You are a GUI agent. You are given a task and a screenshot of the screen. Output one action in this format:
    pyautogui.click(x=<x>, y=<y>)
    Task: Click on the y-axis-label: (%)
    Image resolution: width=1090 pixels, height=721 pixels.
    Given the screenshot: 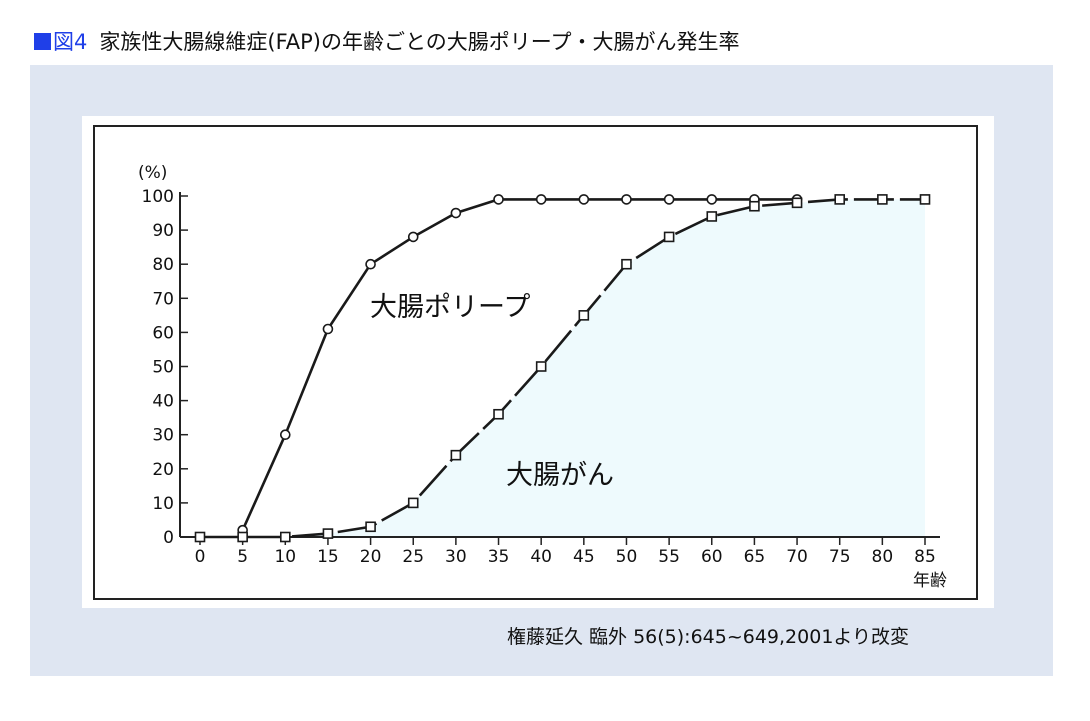 What is the action you would take?
    pyautogui.click(x=152, y=173)
    